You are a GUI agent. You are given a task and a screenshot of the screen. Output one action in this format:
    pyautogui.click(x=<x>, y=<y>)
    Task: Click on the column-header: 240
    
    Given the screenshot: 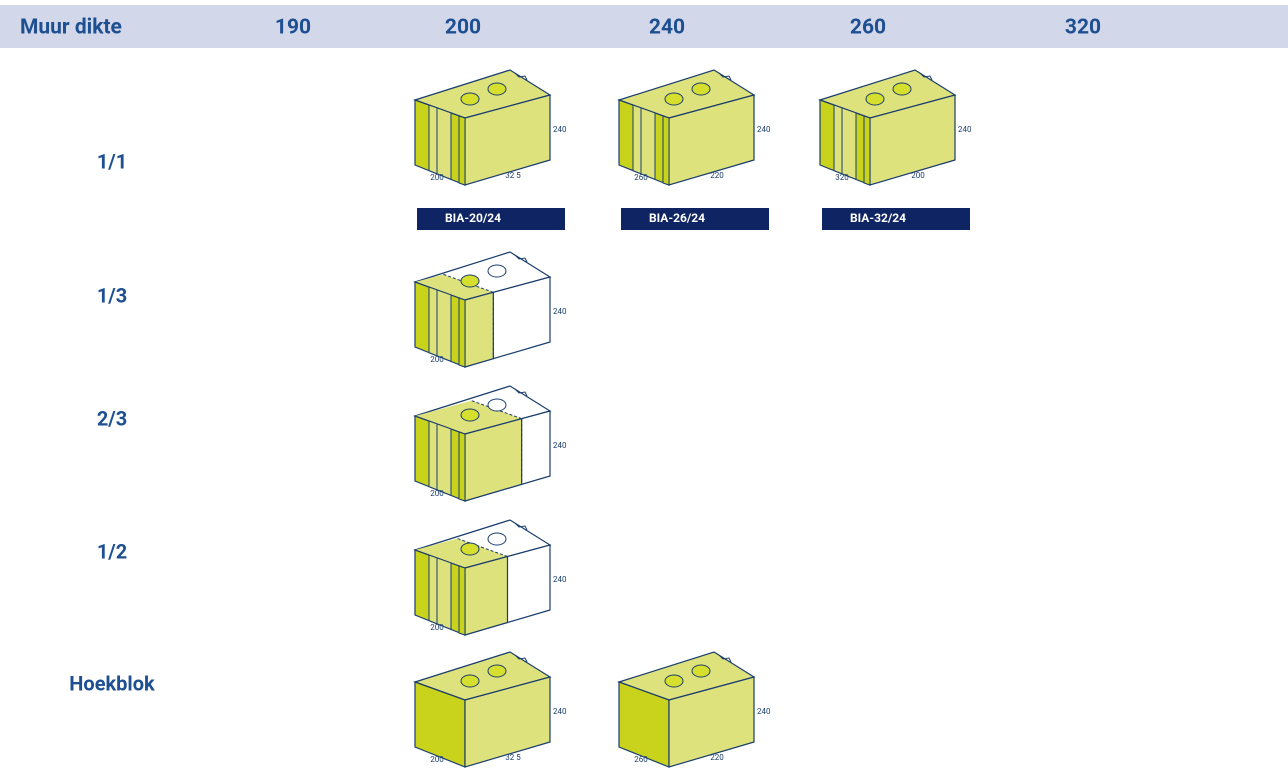 What is the action you would take?
    pyautogui.click(x=667, y=28)
    